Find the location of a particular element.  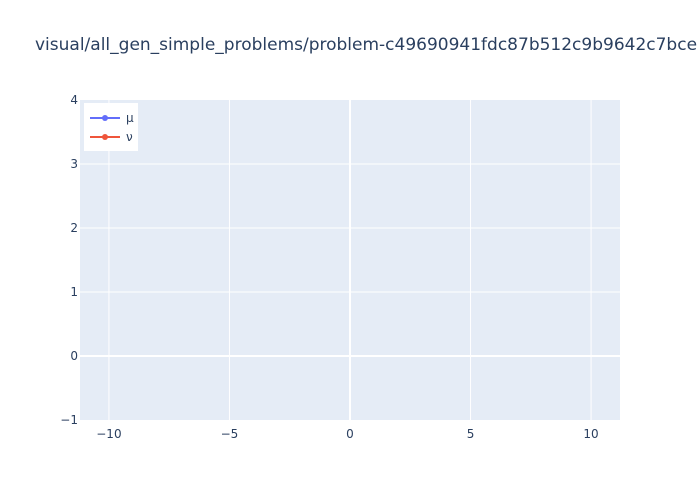

legend-item: ν is located at coordinates (111, 137).